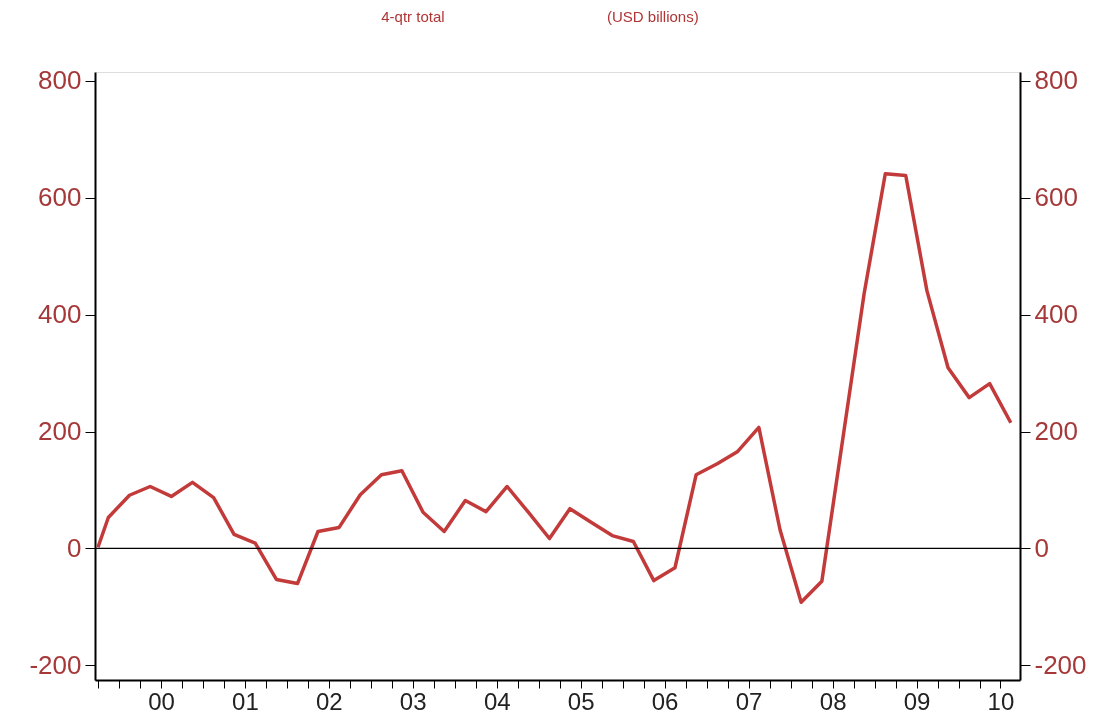 This screenshot has height=716, width=1116. What do you see at coordinates (1001, 701) in the screenshot?
I see `x-tick-label: 10` at bounding box center [1001, 701].